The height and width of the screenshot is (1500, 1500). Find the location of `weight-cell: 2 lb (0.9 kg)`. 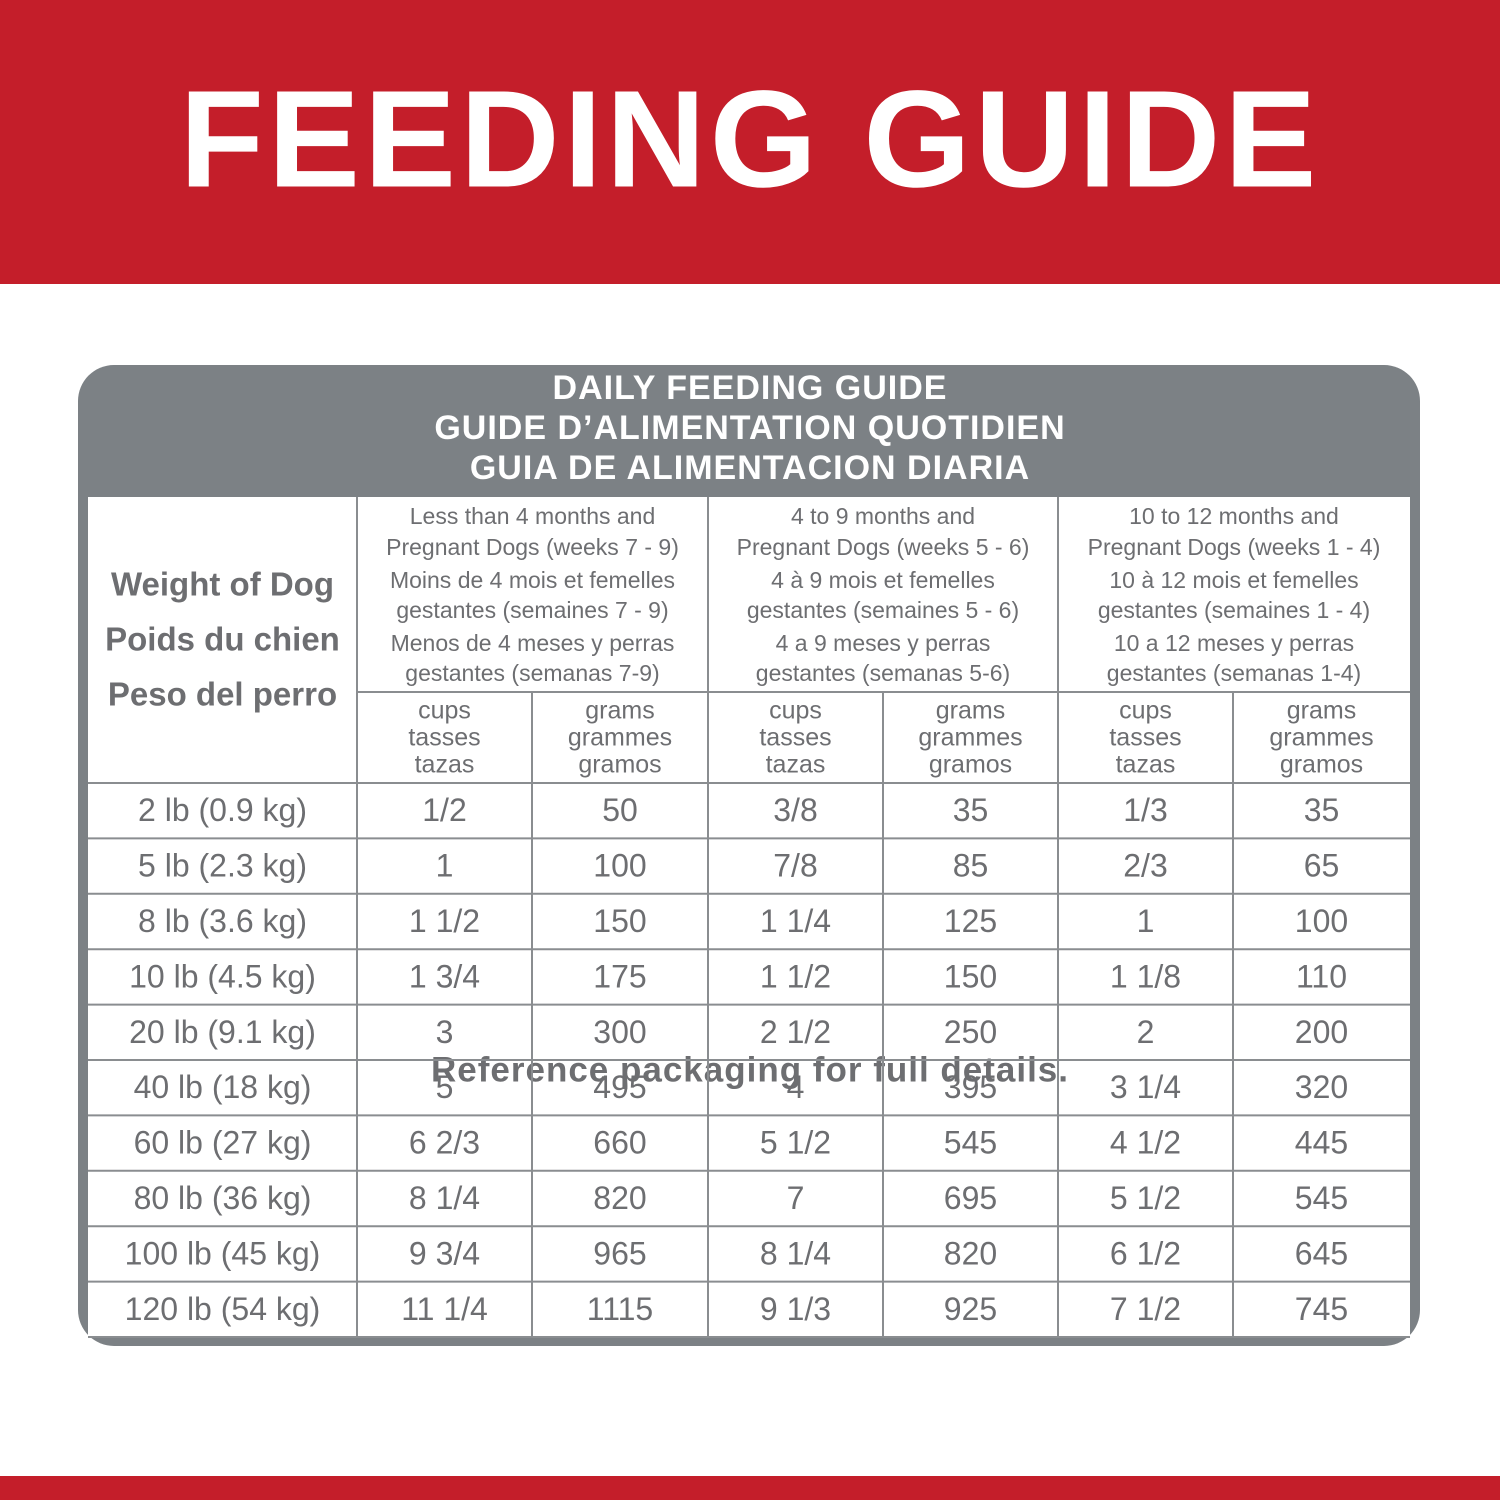

weight-cell: 2 lb (0.9 kg) is located at coordinates (222, 810).